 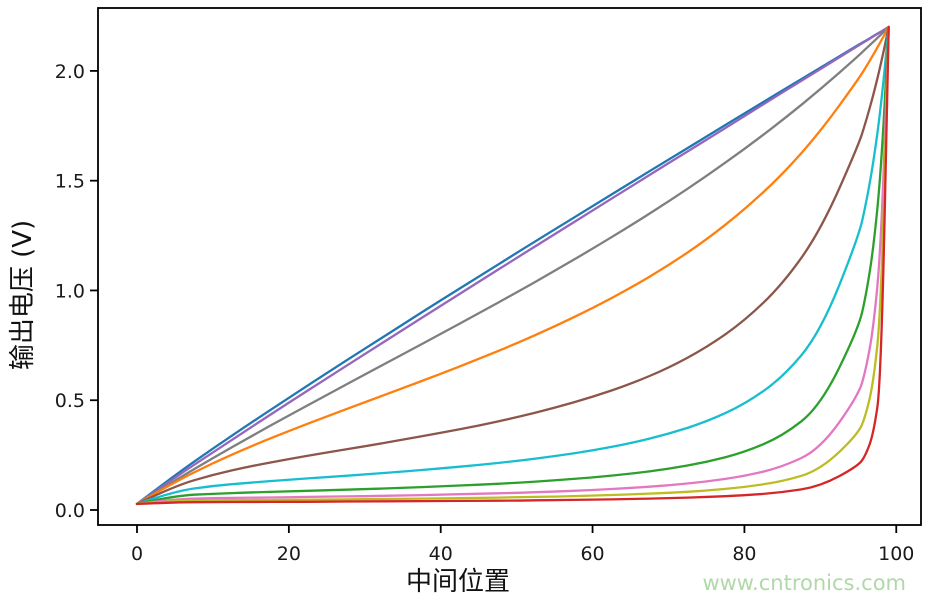 I want to click on x-tick-label: 100, so click(x=896, y=554).